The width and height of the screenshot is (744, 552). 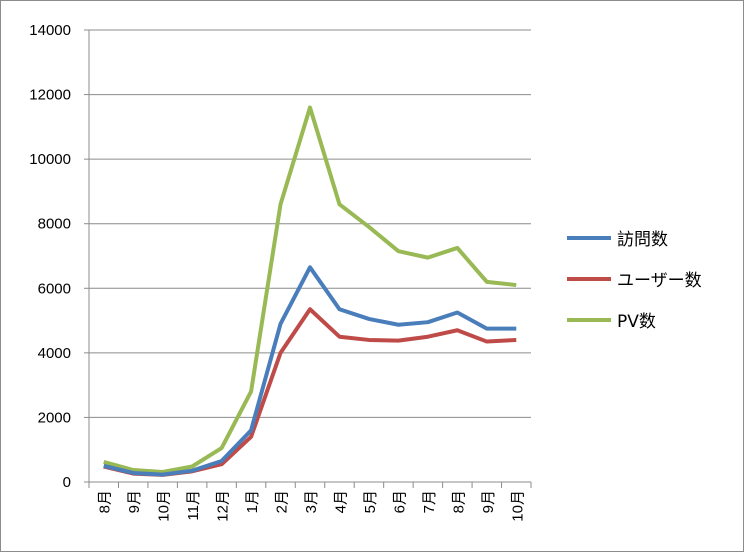 What do you see at coordinates (50, 159) in the screenshot?
I see `y-tick-label: 10000` at bounding box center [50, 159].